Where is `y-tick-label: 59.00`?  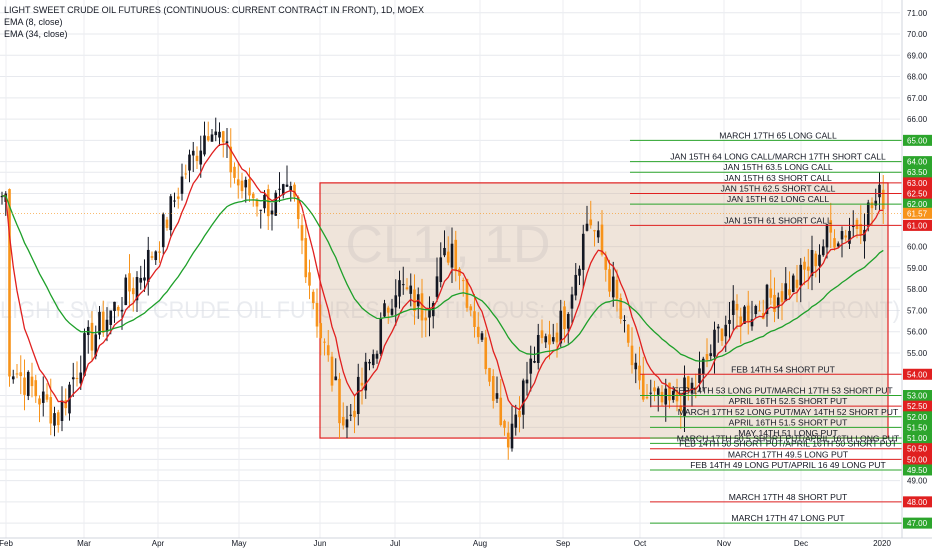
y-tick-label: 59.00 is located at coordinates (917, 268).